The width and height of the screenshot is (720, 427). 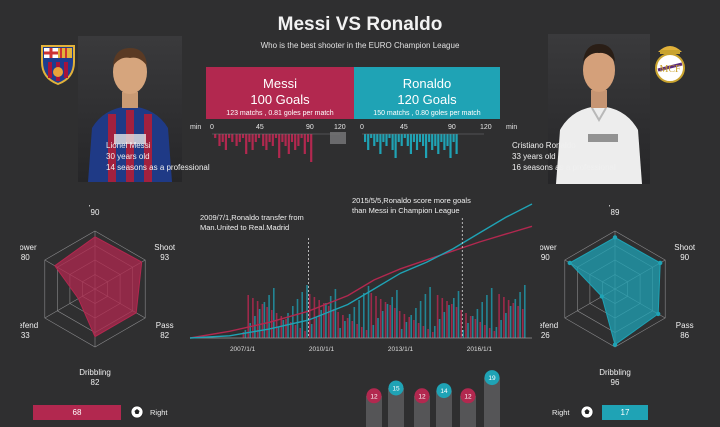 I want to click on svg-text: MCF, so click(x=670, y=69).